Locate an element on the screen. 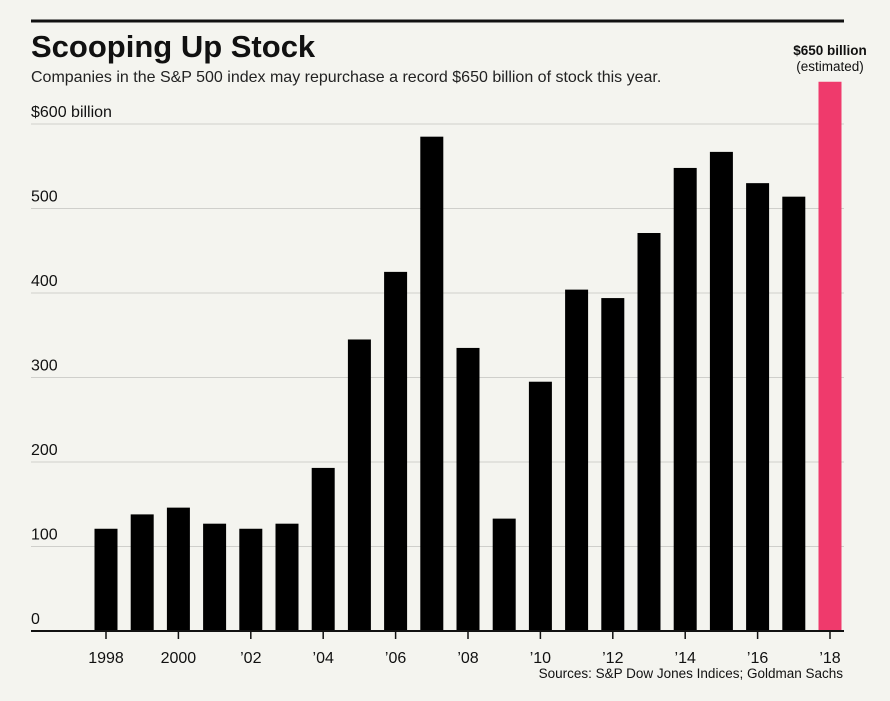 This screenshot has height=701, width=890. highlight-value-label: $650 billion is located at coordinates (830, 50).